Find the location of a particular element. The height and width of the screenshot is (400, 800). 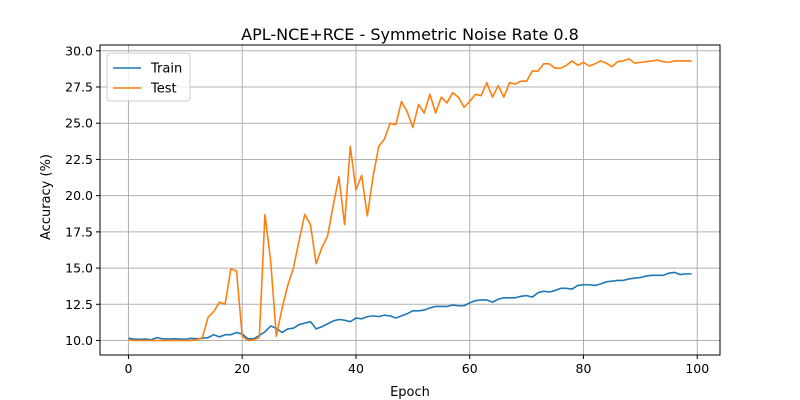

legend-label-test: Test is located at coordinates (163, 89).